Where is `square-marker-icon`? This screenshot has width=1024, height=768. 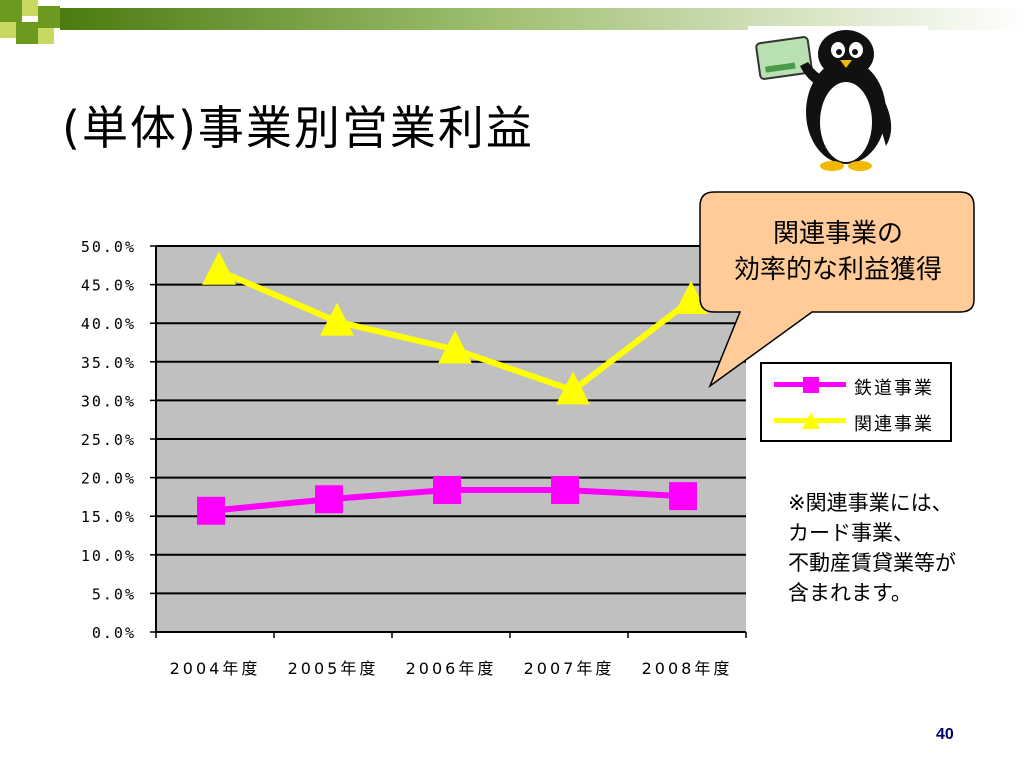 square-marker-icon is located at coordinates (811, 385).